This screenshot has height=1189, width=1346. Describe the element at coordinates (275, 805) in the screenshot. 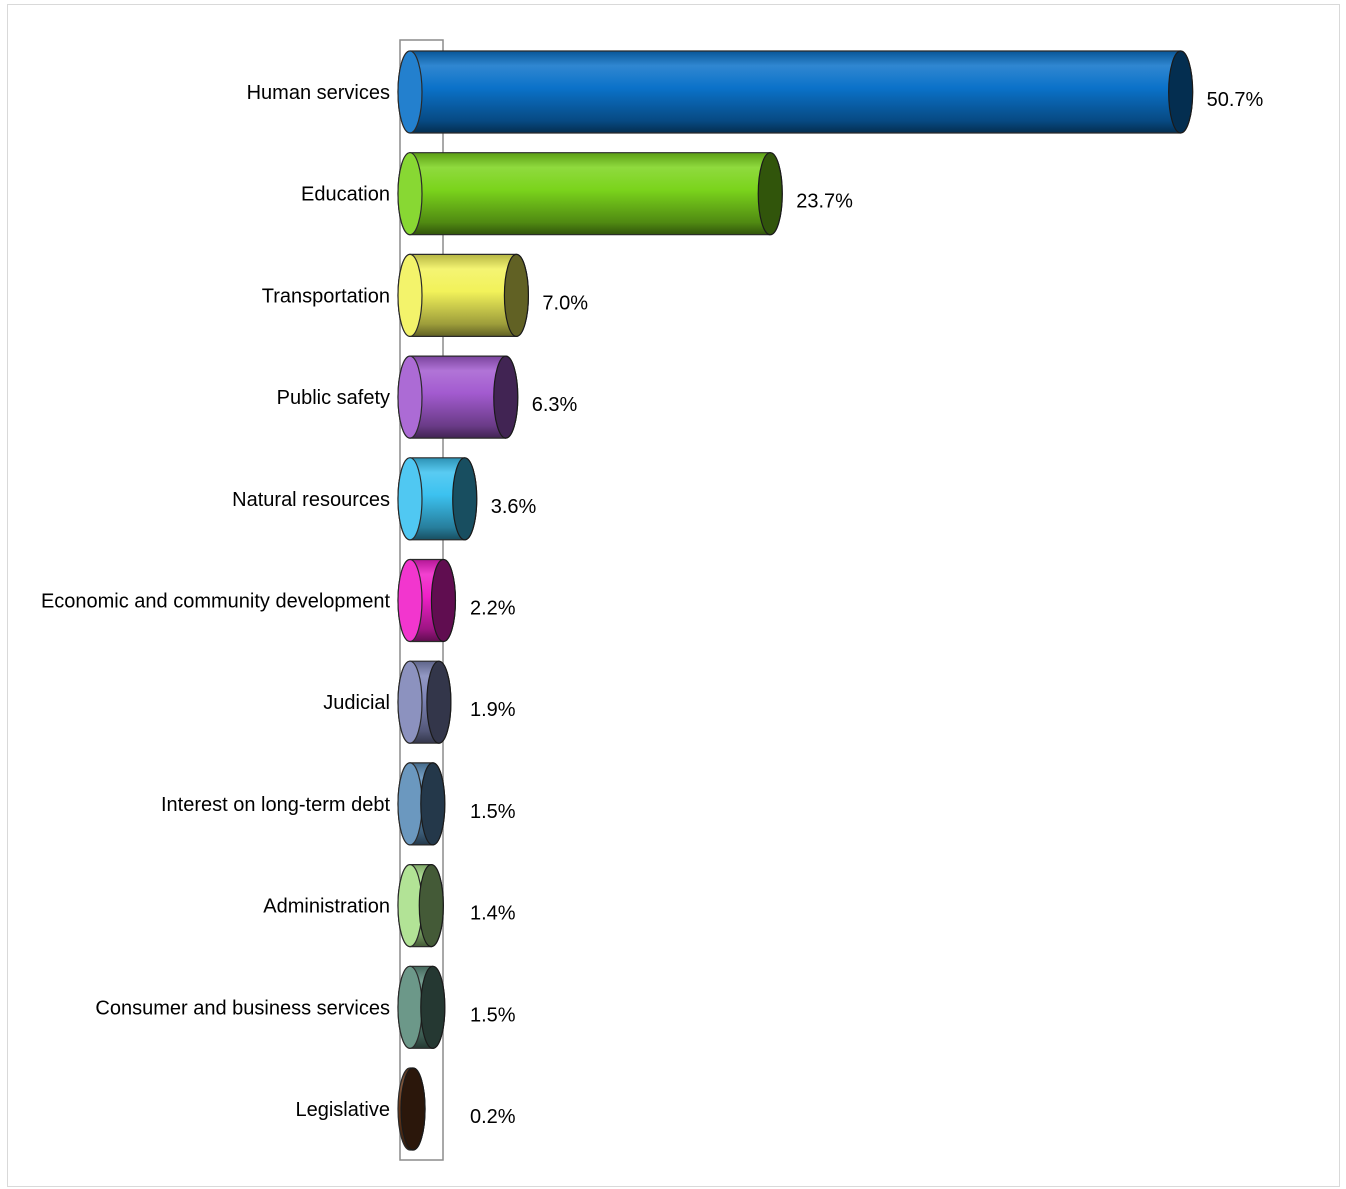

I see `category-label-interest-on-long-term-debt: Interest on long-term debt` at that location.